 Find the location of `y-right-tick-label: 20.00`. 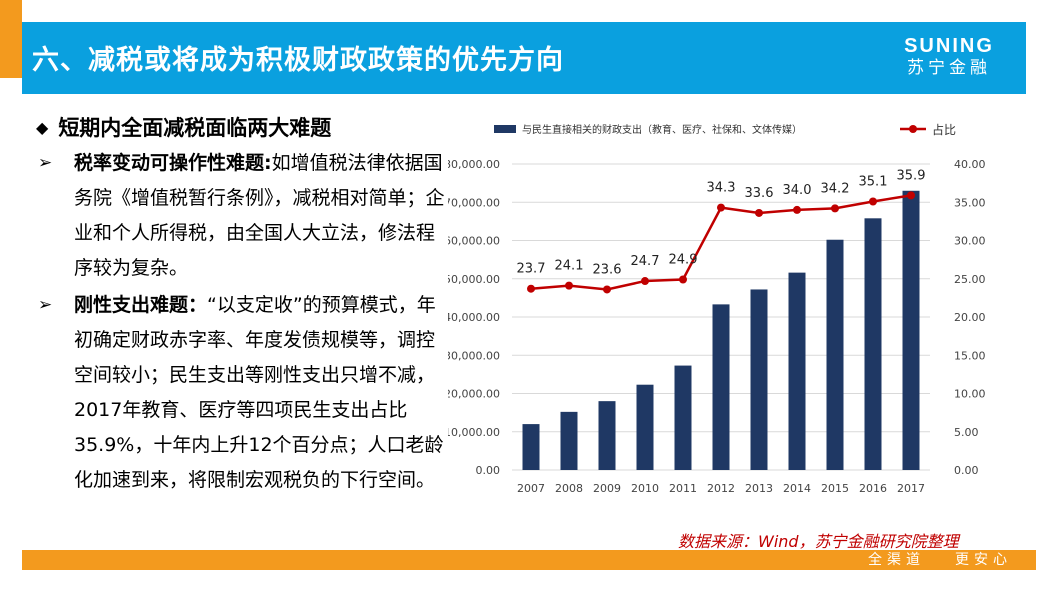

y-right-tick-label: 20.00 is located at coordinates (970, 317).